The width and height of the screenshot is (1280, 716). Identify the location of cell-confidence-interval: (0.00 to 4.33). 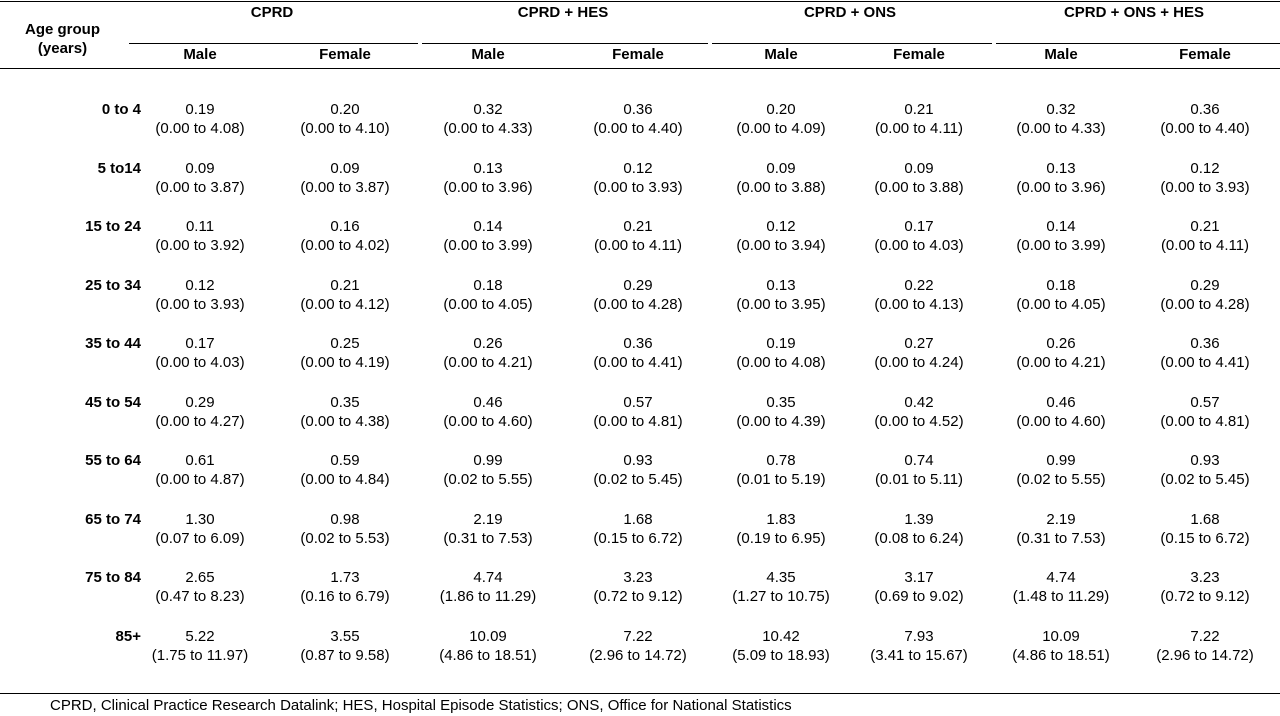
(488, 128).